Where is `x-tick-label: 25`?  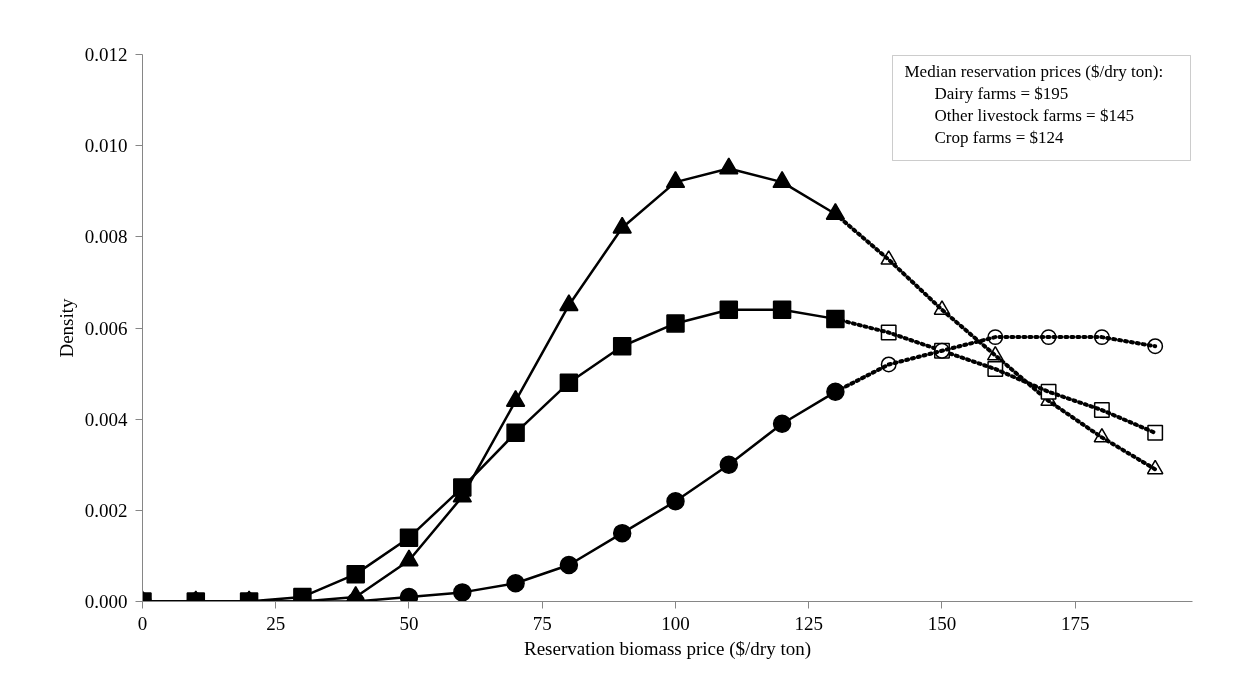 x-tick-label: 25 is located at coordinates (276, 623).